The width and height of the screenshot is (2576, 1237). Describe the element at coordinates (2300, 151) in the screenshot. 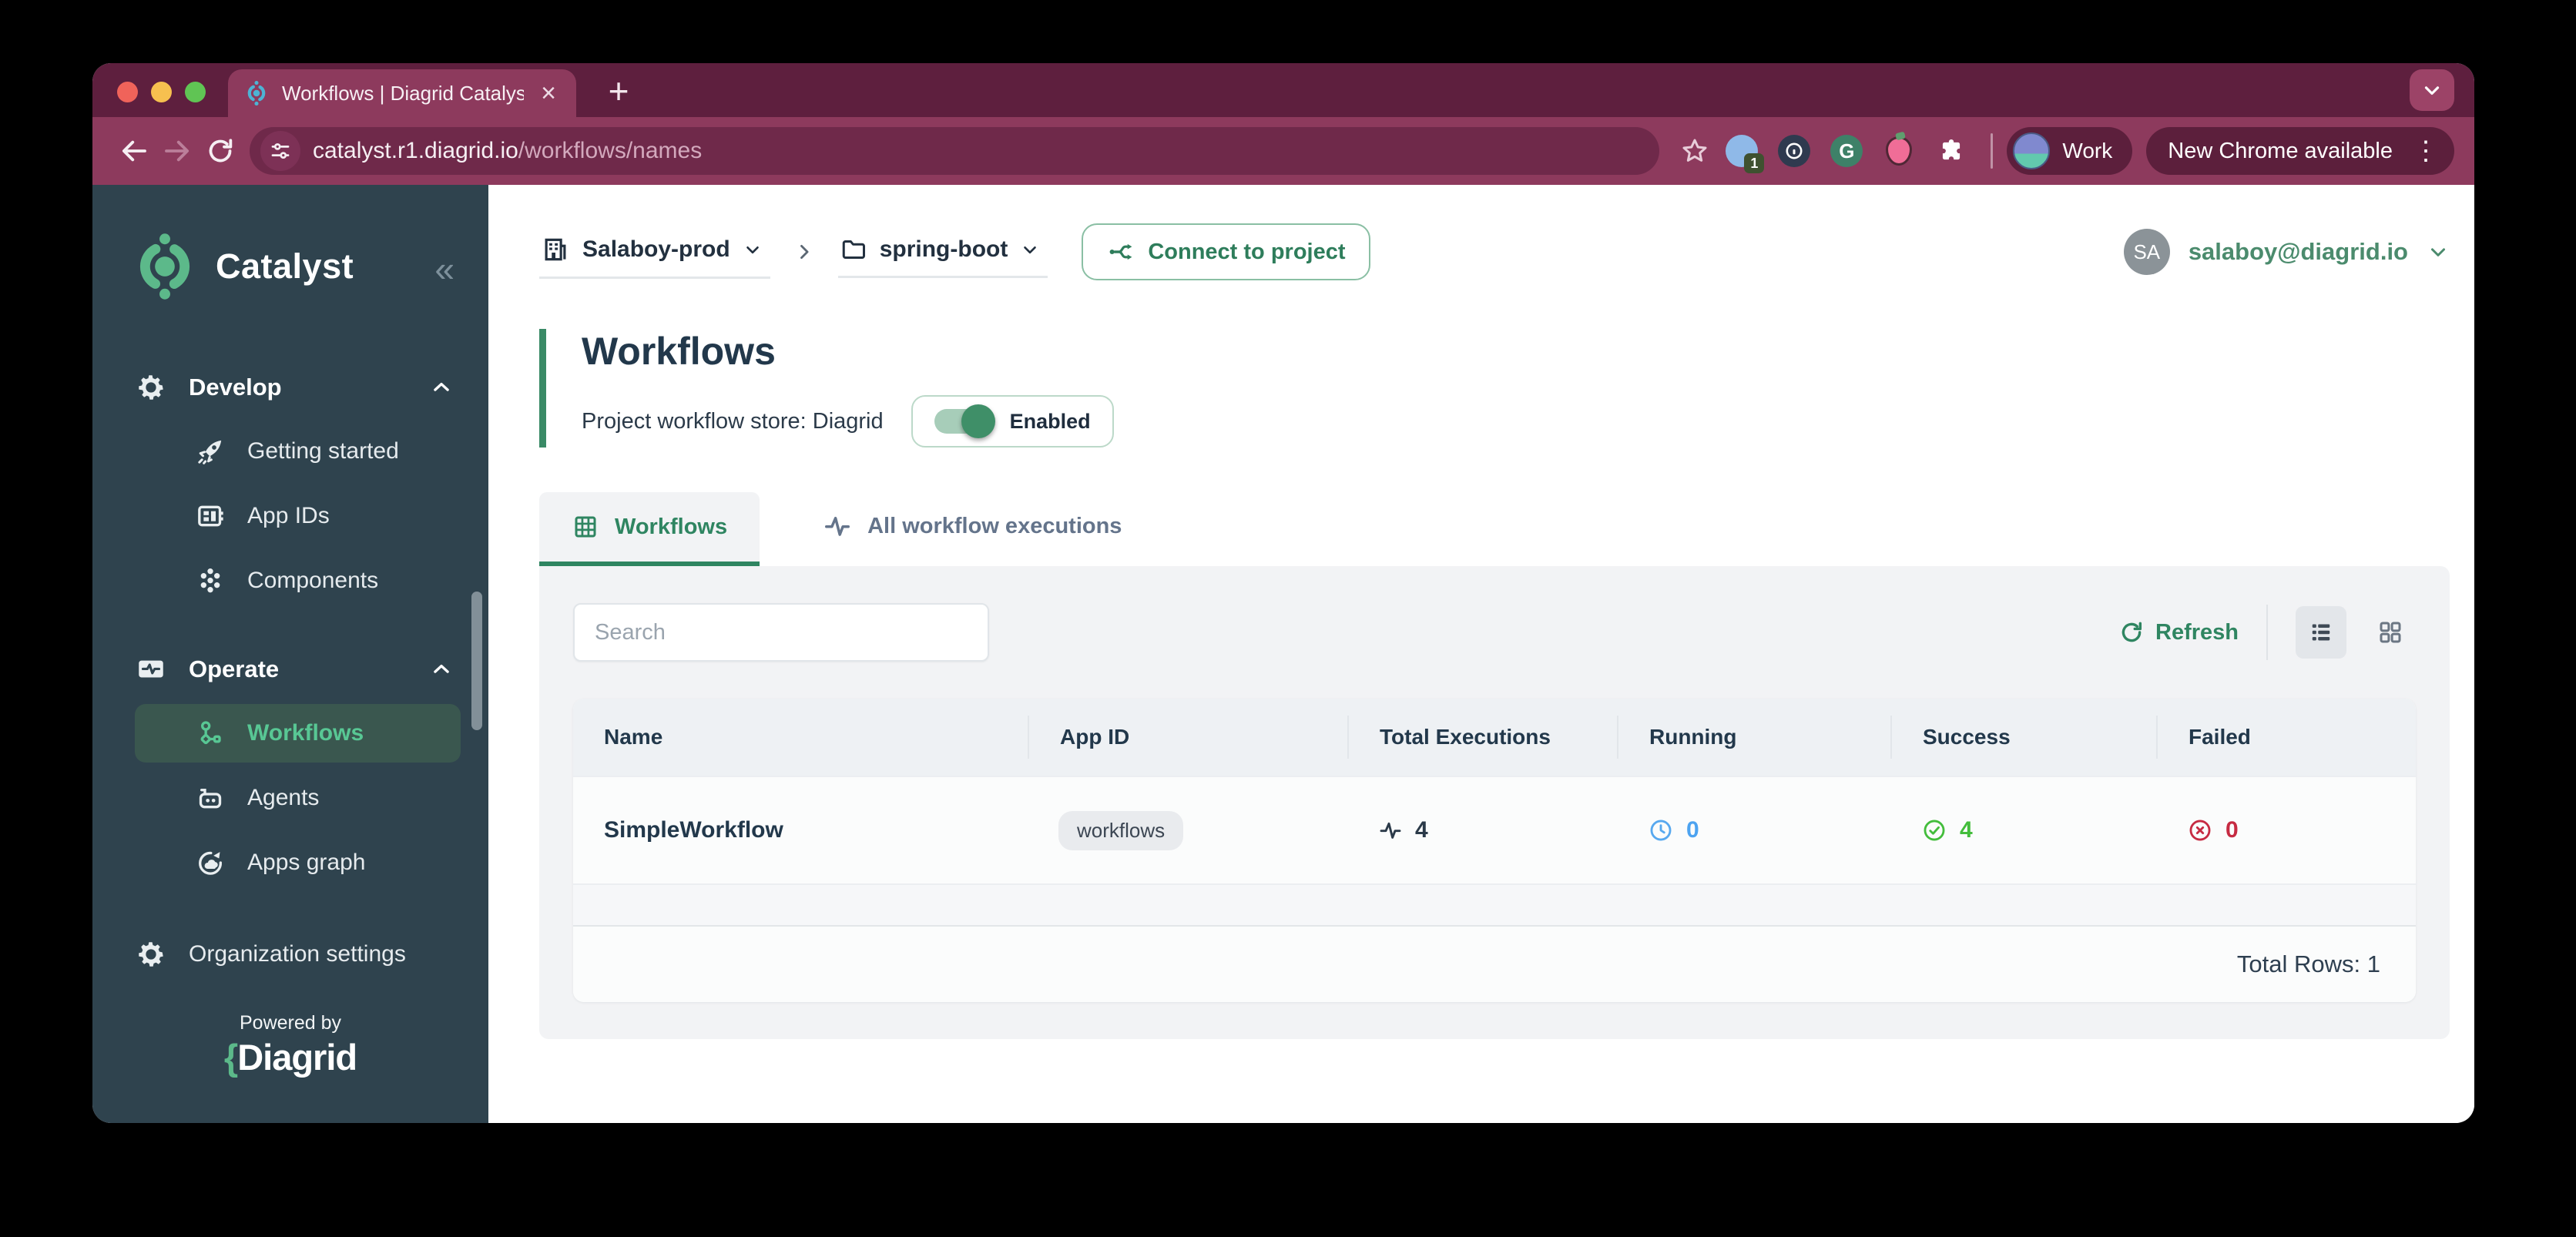

I see `chrome-update-button: New Chrome available ⋮` at that location.